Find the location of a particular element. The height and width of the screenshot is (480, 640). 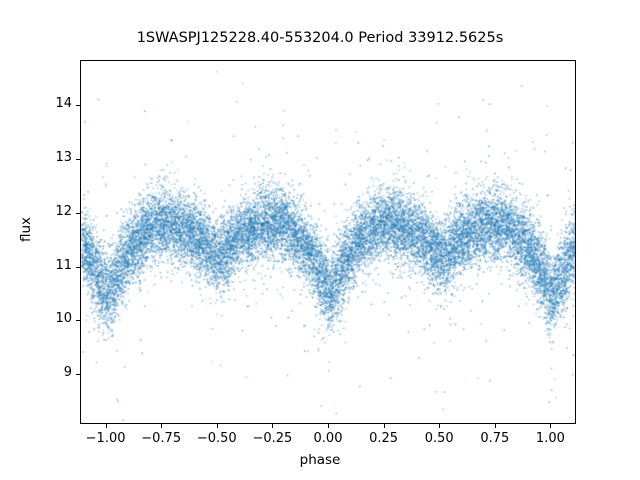

y-axis-label: flux is located at coordinates (26, 229).